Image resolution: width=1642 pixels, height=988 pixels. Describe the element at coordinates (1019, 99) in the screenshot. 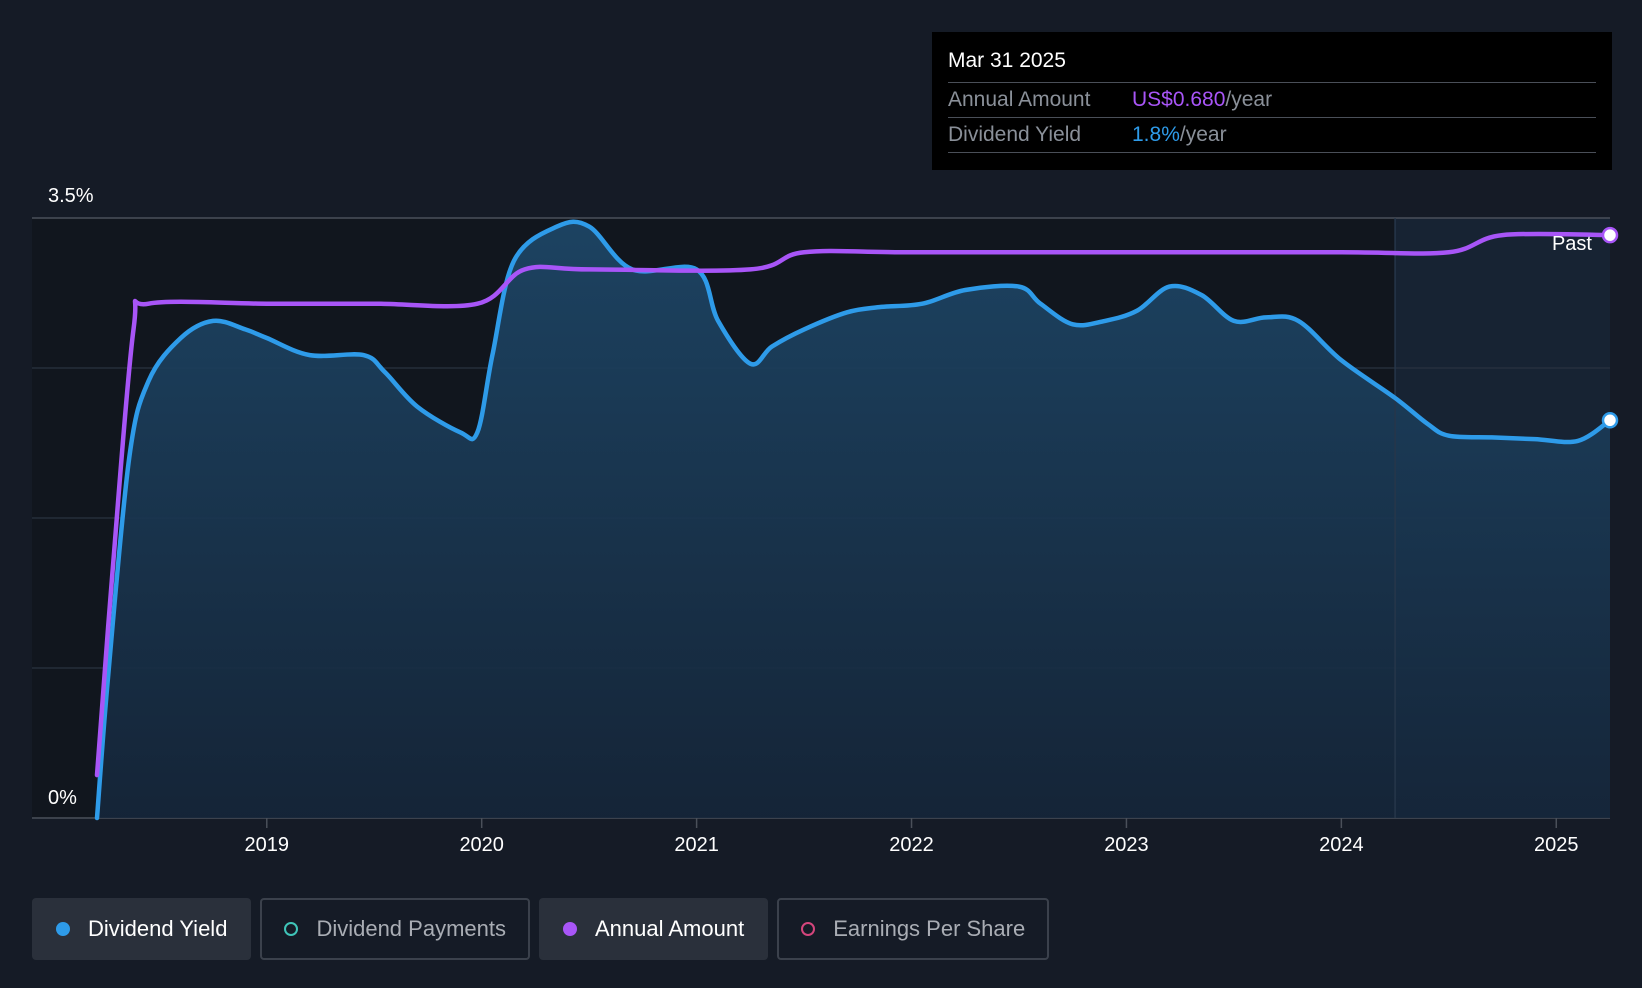

I see `tooltip-label: Annual Amount` at that location.